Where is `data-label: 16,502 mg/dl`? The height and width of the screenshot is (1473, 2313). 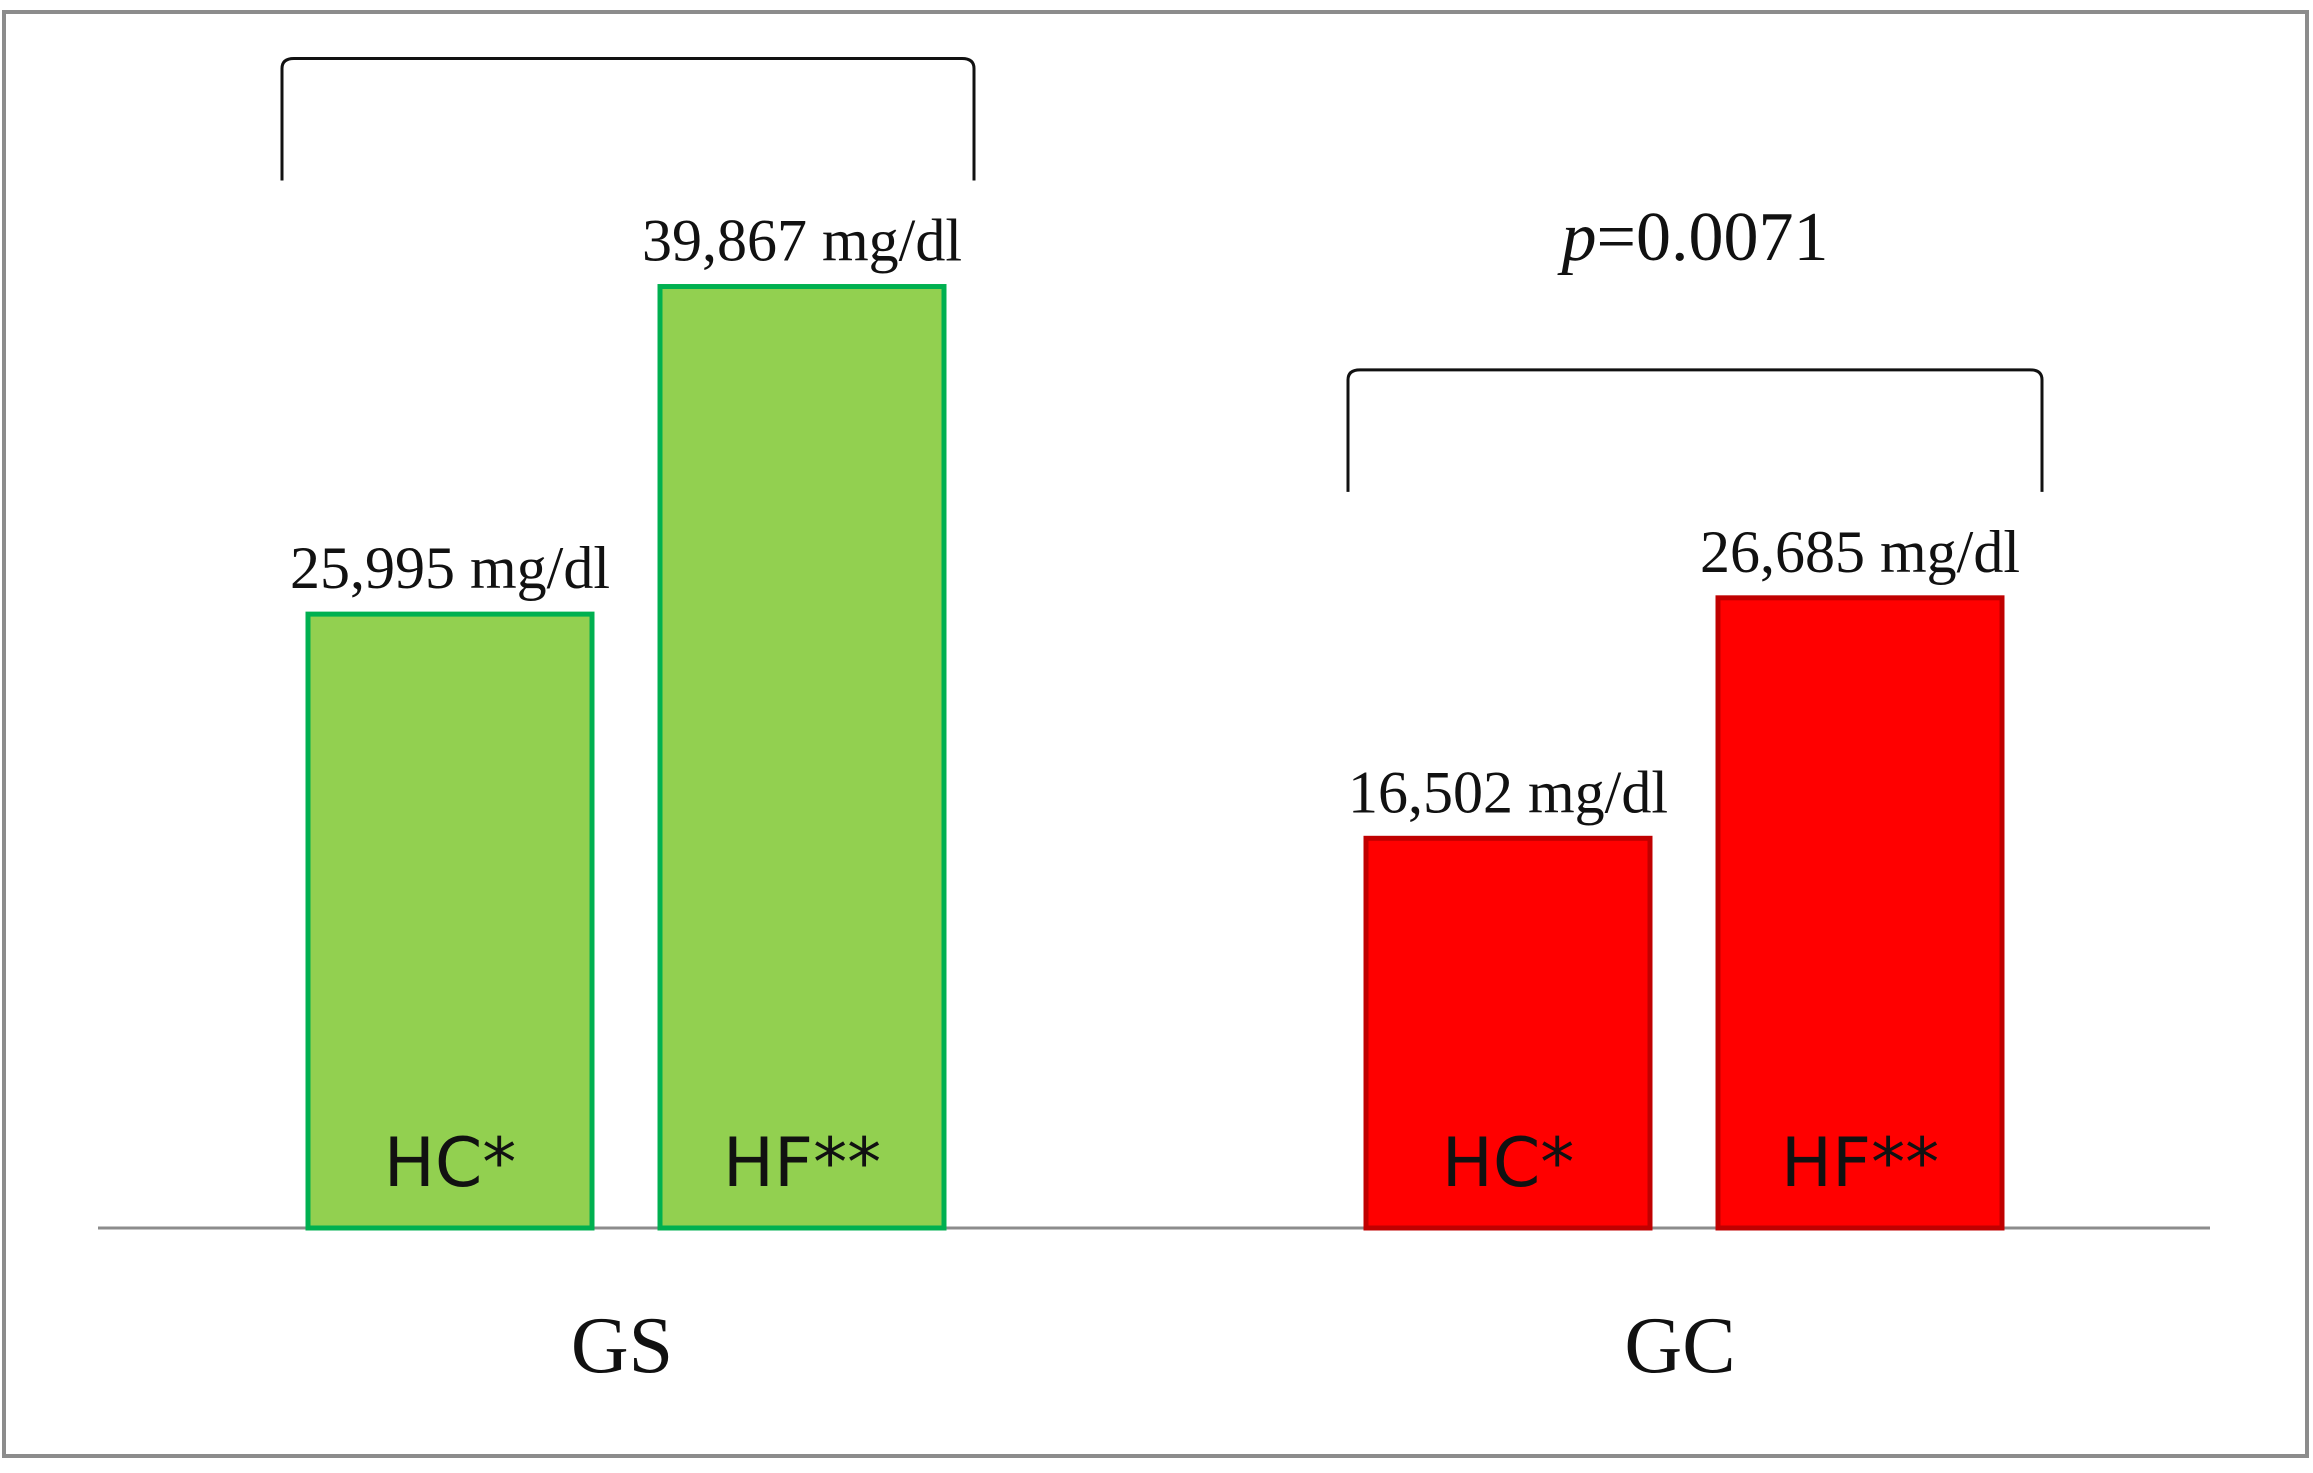
data-label: 16,502 mg/dl is located at coordinates (1508, 792).